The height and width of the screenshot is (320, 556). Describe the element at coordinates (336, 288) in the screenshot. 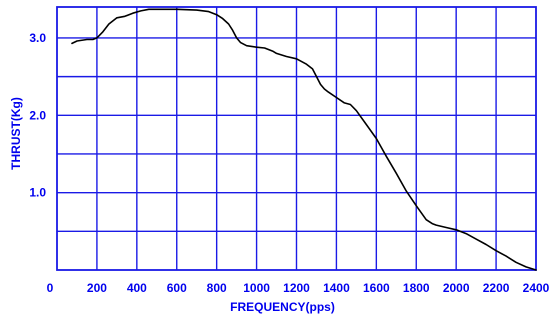

I see `x-tick-label: 1400` at that location.